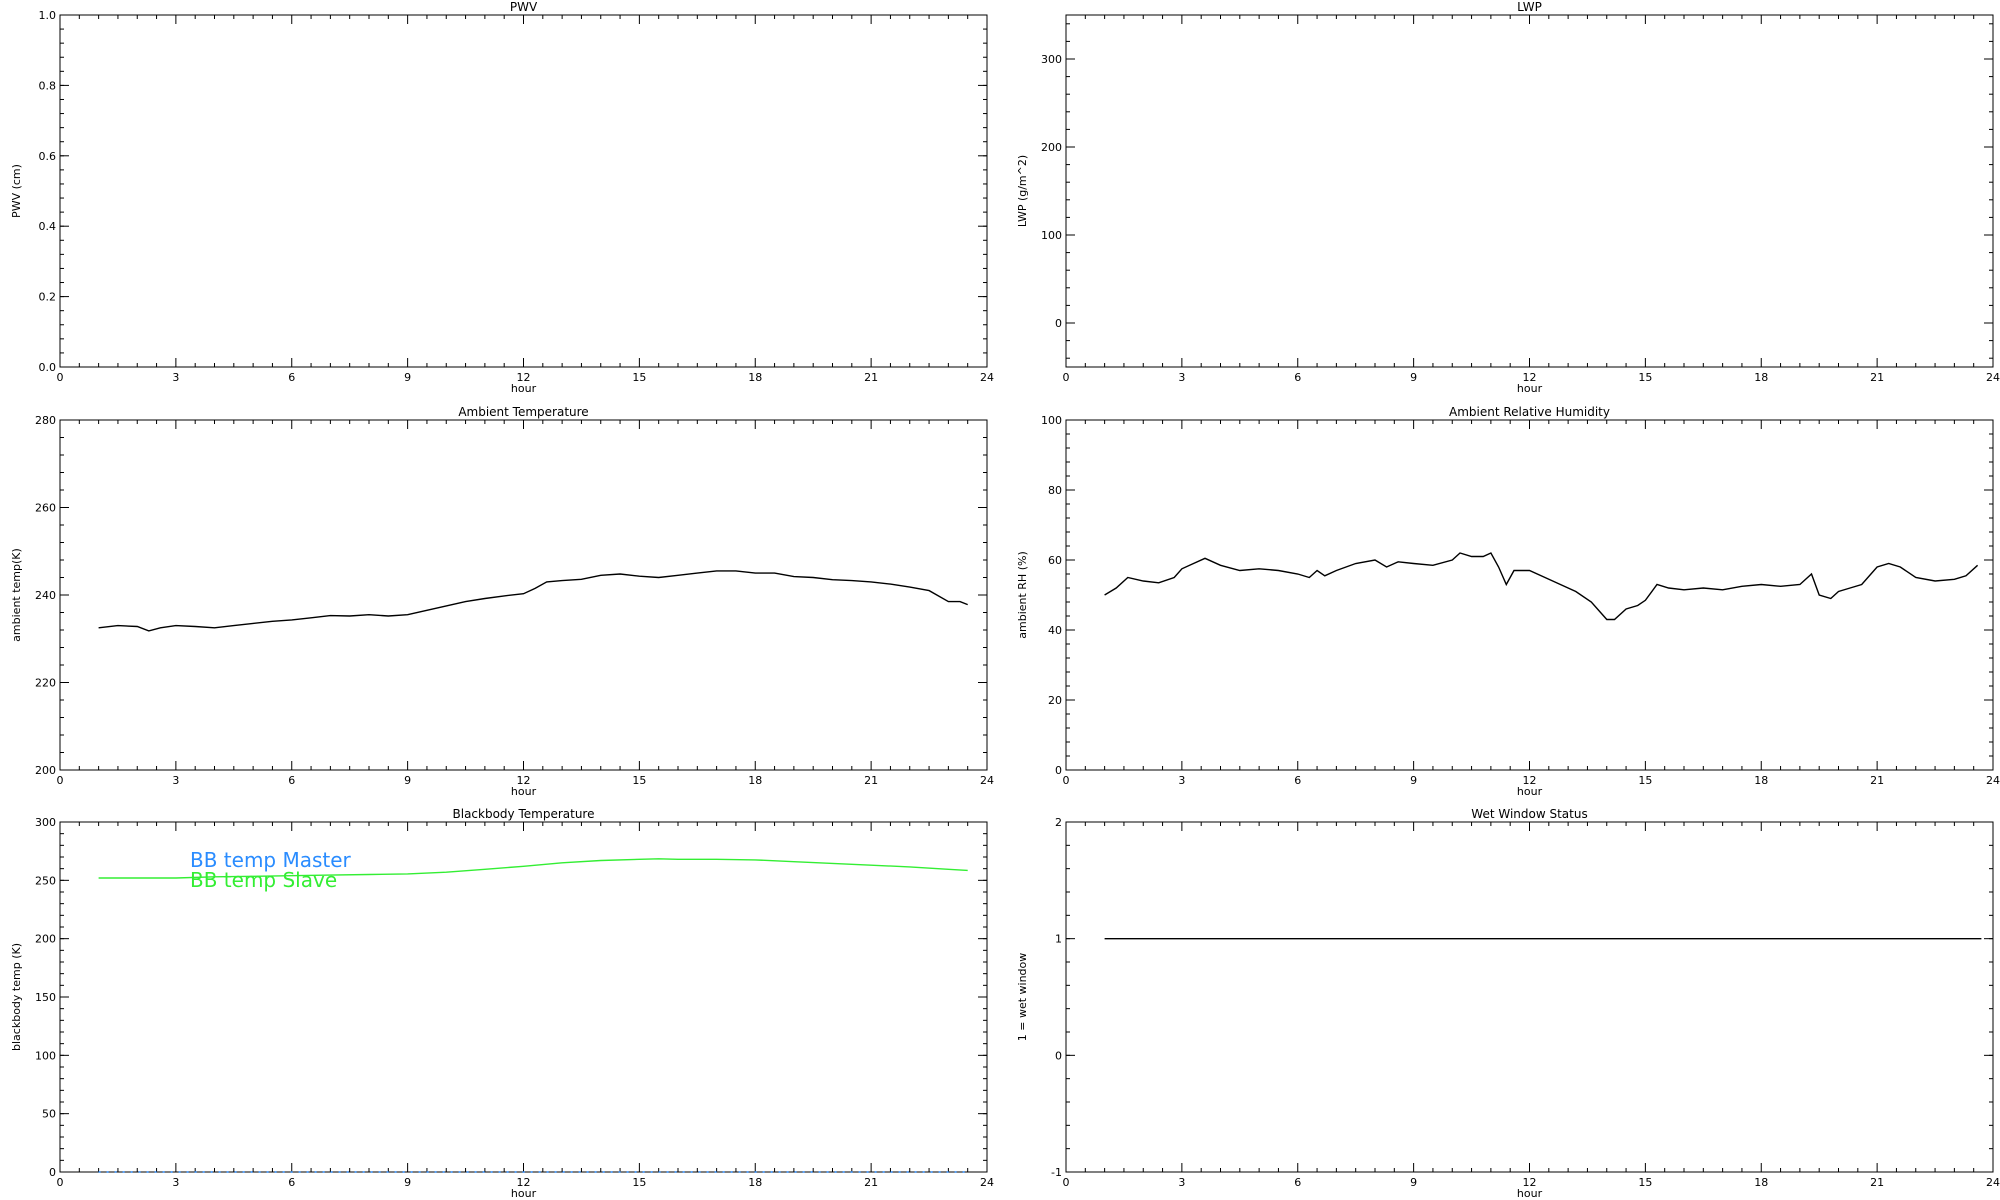 The width and height of the screenshot is (2000, 1200). What do you see at coordinates (1529, 814) in the screenshot?
I see `chart-title: Wet Window Status` at bounding box center [1529, 814].